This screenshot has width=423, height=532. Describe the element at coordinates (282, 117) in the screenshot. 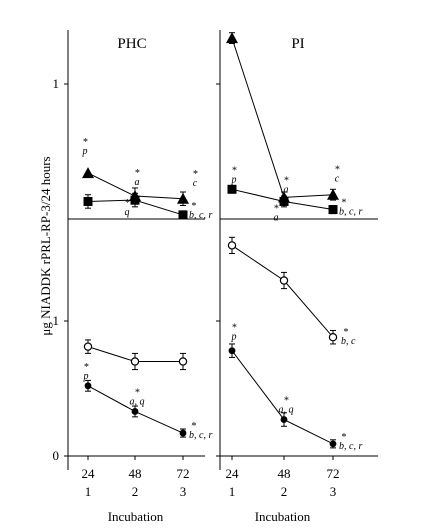

I see `series-line-triangle` at that location.